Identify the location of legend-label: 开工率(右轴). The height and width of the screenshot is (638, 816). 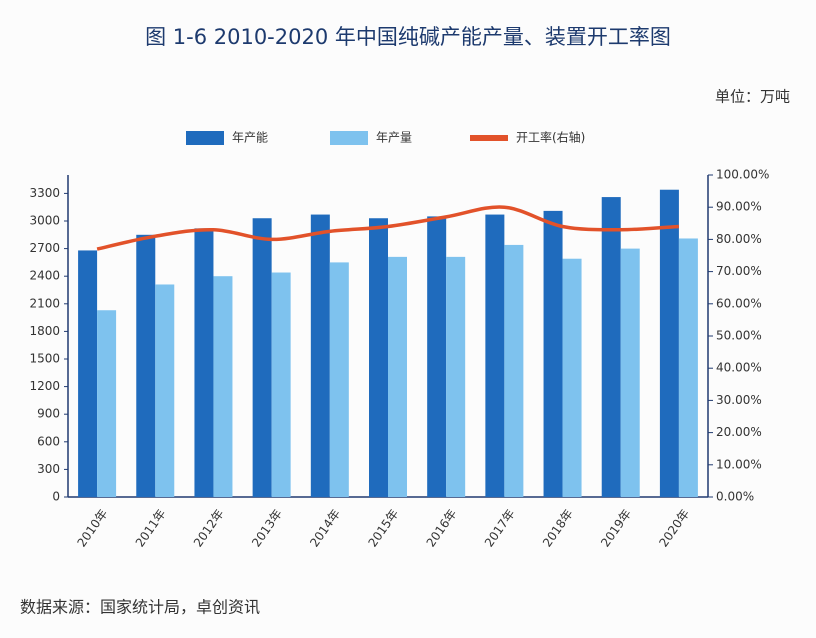
(550, 137).